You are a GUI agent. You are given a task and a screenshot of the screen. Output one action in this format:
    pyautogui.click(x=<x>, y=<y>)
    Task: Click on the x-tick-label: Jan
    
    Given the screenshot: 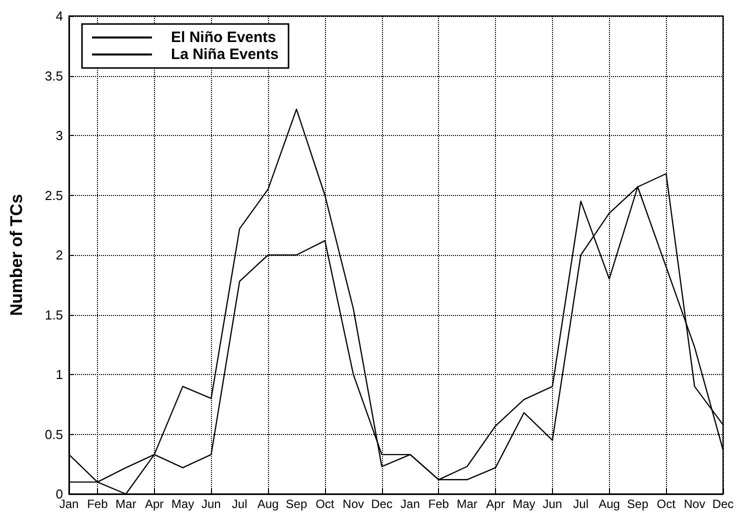 What is the action you would take?
    pyautogui.click(x=410, y=504)
    